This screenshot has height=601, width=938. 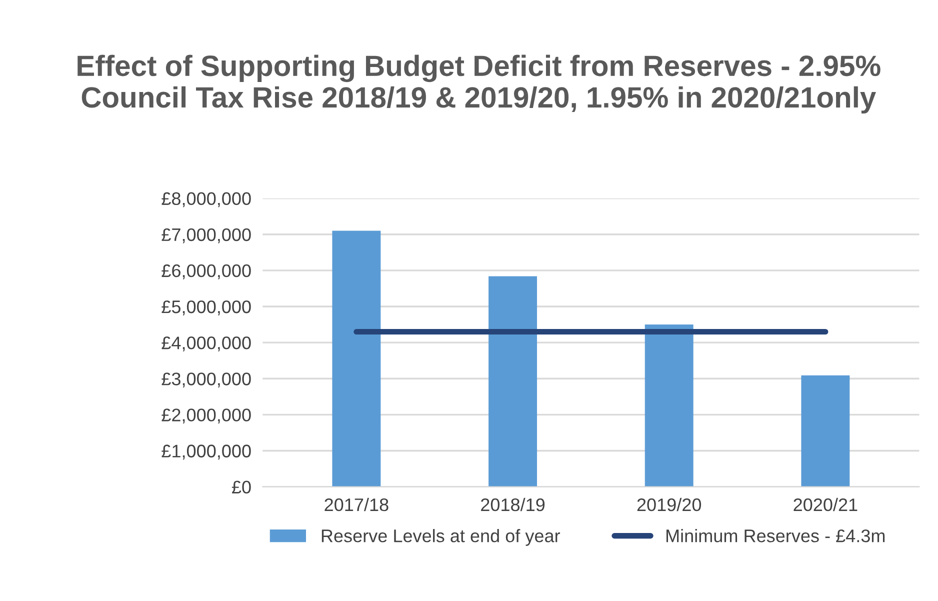 What do you see at coordinates (206, 380) in the screenshot?
I see `y-tick-label: £3,000,000` at bounding box center [206, 380].